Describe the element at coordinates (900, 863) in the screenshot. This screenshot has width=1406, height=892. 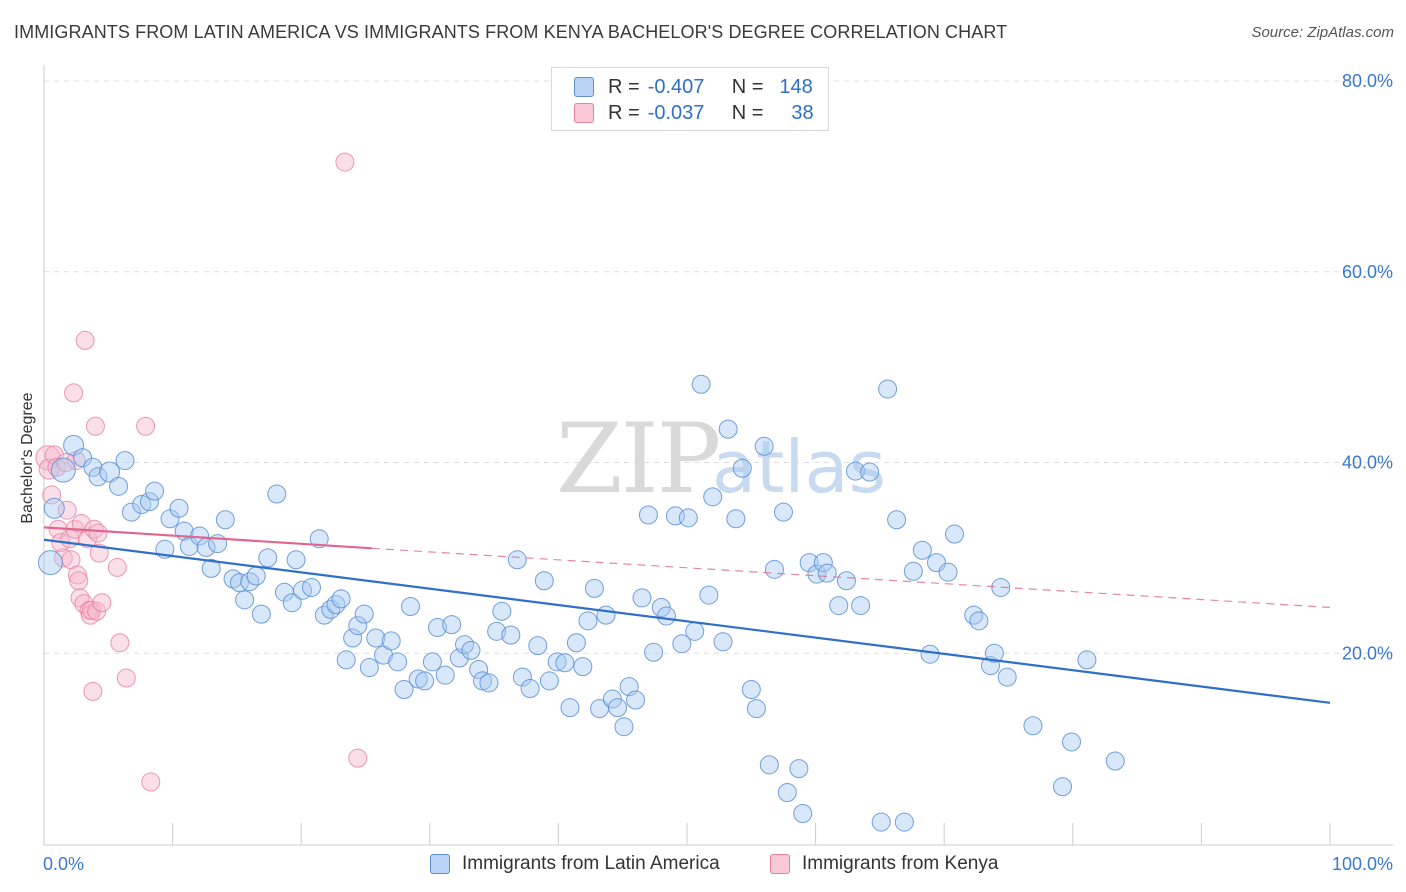
I see `legend-label-kenya: Immigrants from Kenya` at that location.